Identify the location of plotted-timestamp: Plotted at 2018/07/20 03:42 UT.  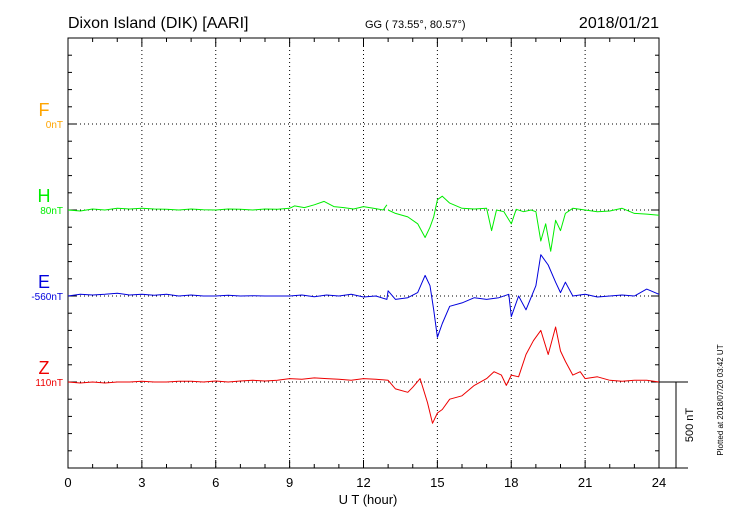
(720, 399).